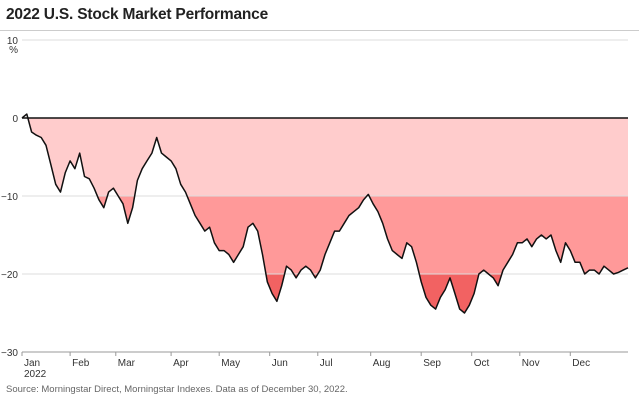 Image resolution: width=639 pixels, height=401 pixels. I want to click on x-tick-label: Apr, so click(181, 363).